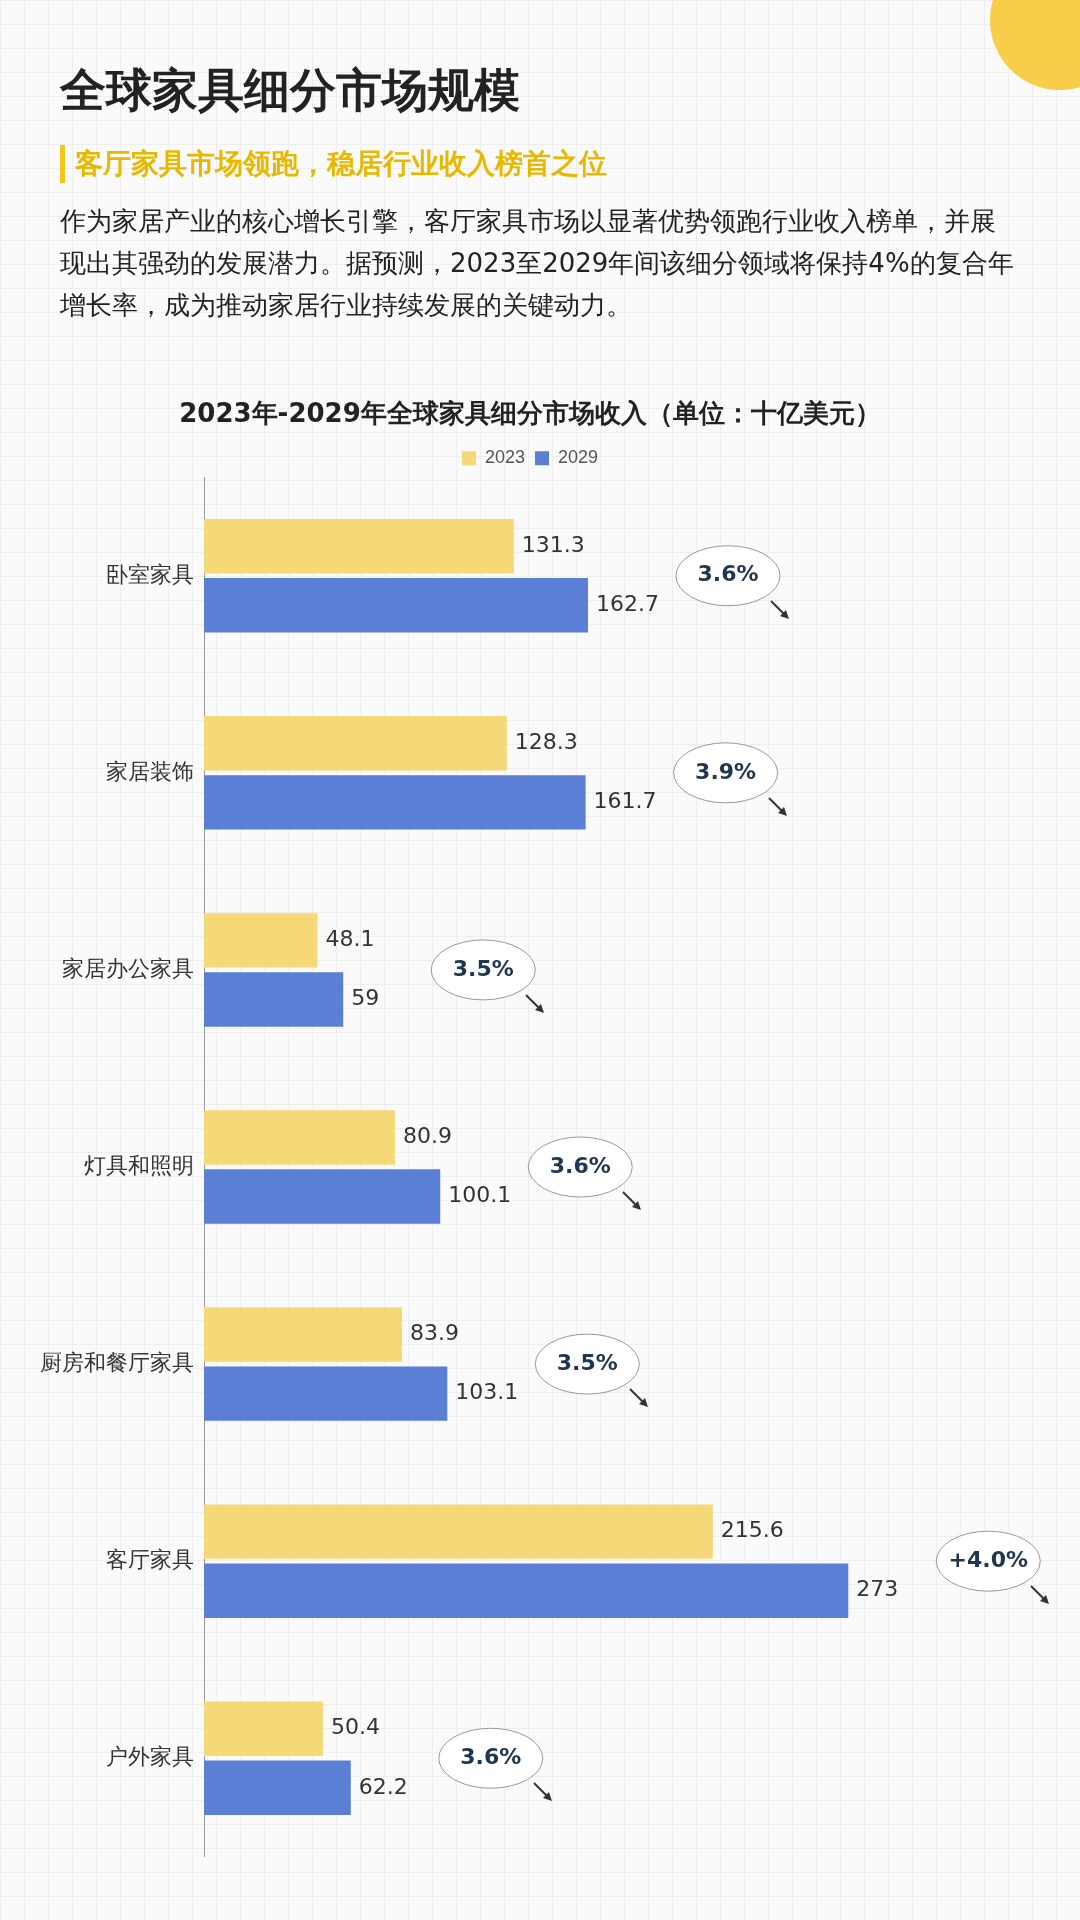 The width and height of the screenshot is (1080, 1920). What do you see at coordinates (117, 1363) in the screenshot?
I see `y-tick-label: 厨房和餐厅家具` at bounding box center [117, 1363].